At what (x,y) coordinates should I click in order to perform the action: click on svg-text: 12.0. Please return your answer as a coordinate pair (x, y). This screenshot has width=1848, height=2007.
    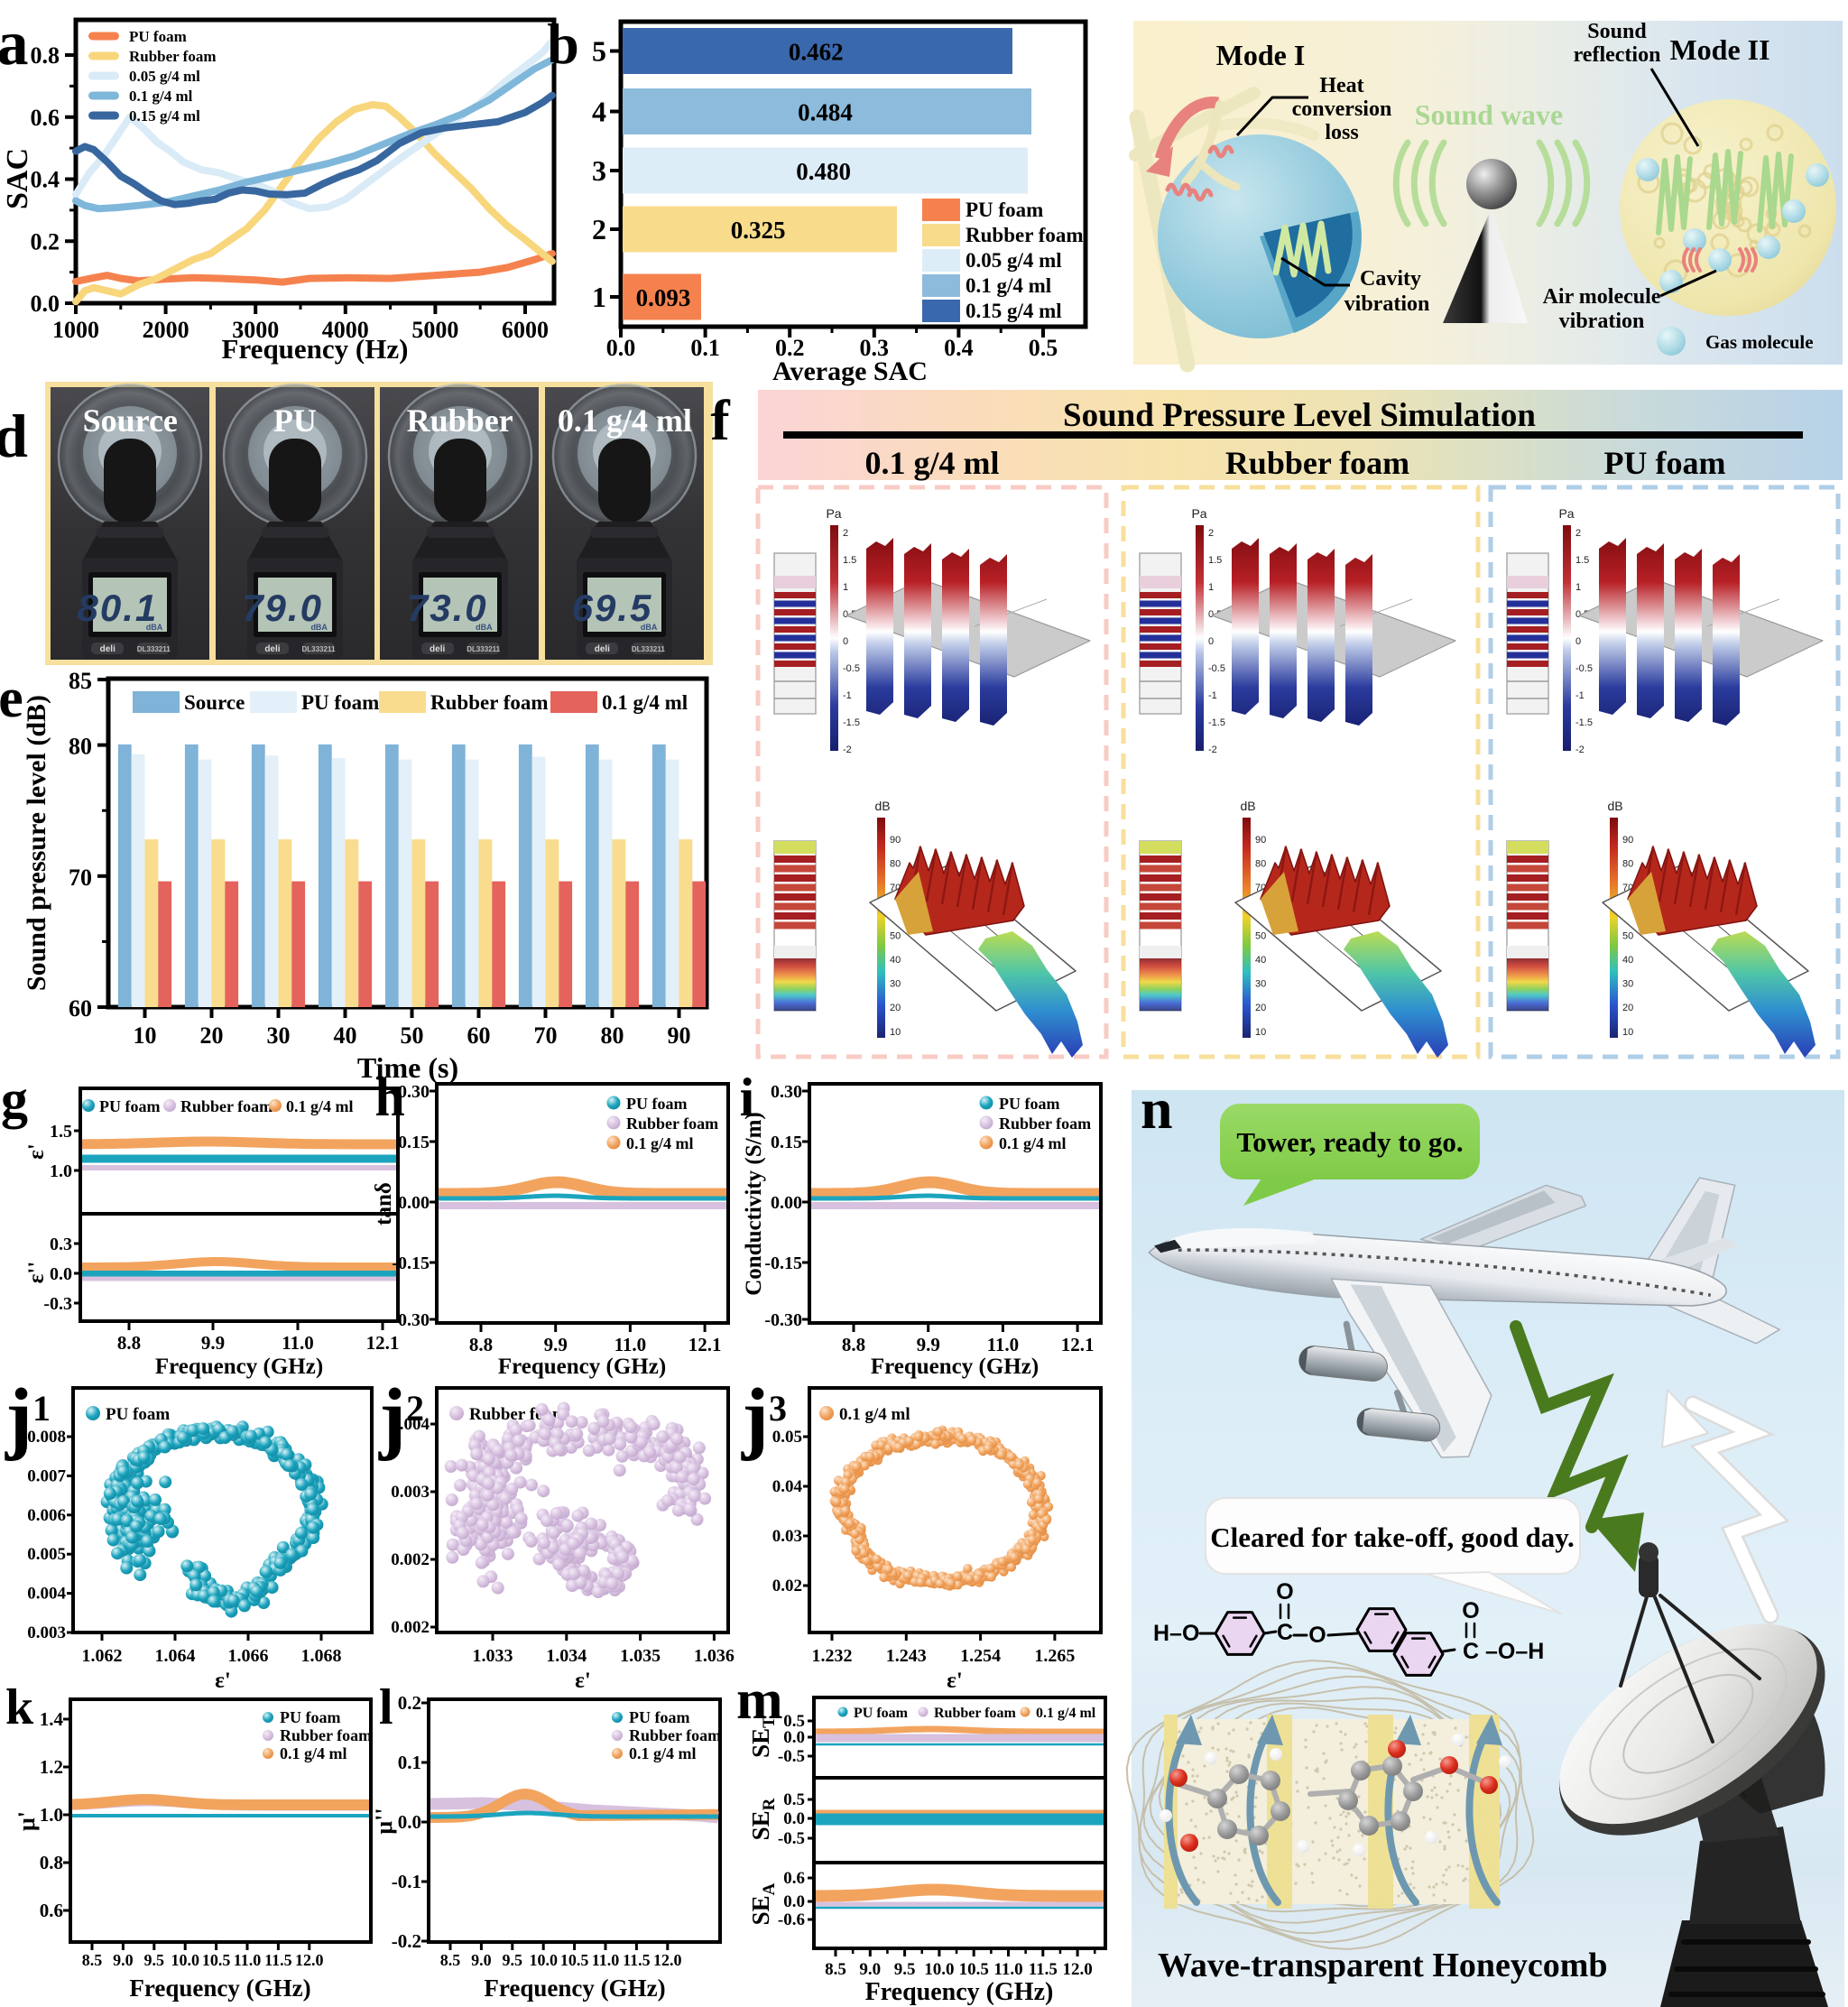
    Looking at the image, I should click on (309, 1960).